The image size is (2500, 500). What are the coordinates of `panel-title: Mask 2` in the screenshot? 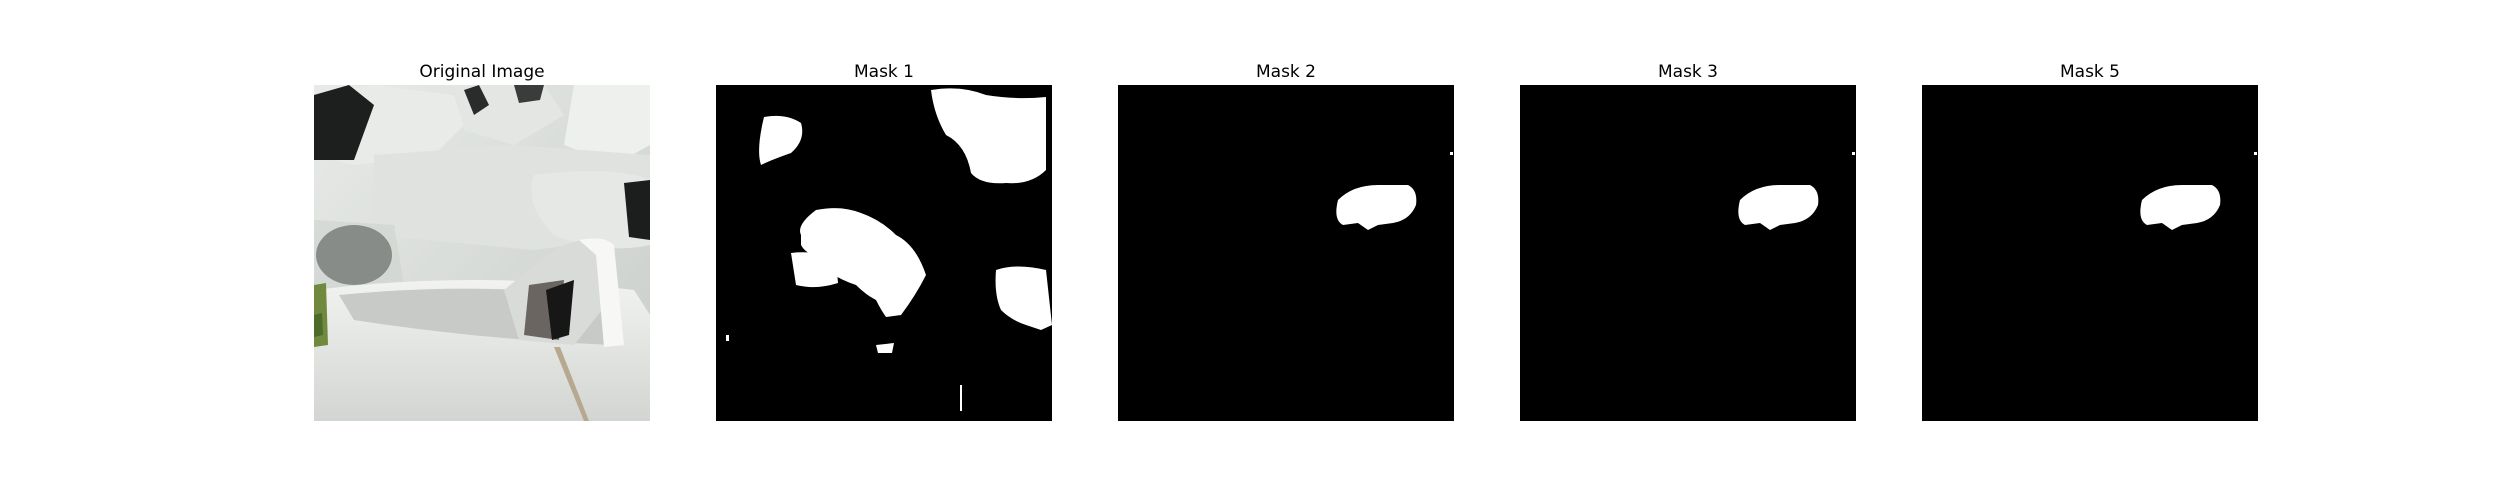 It's located at (1286, 72).